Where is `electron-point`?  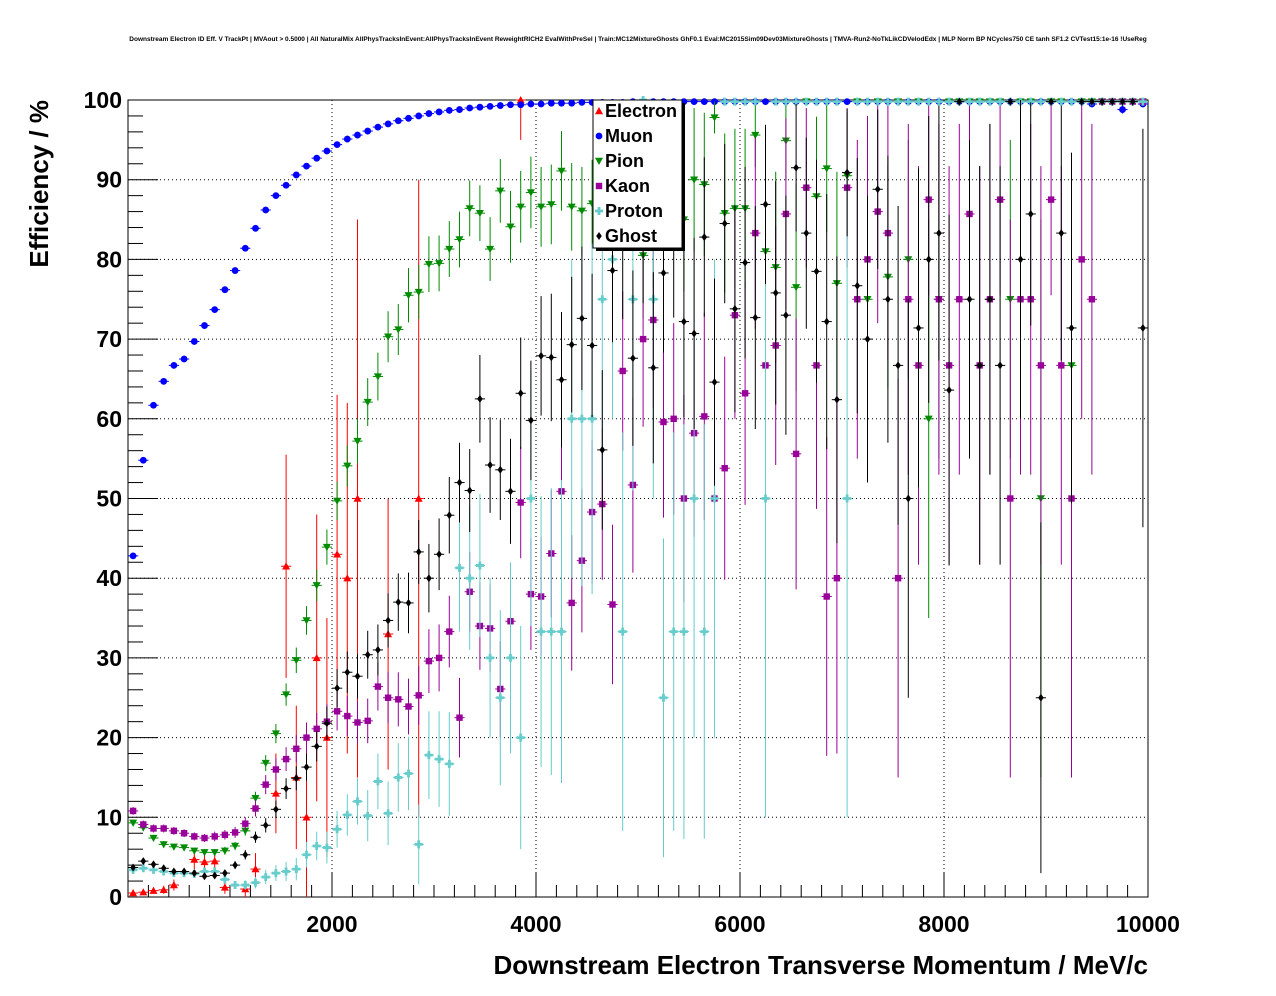
electron-point is located at coordinates (143, 892).